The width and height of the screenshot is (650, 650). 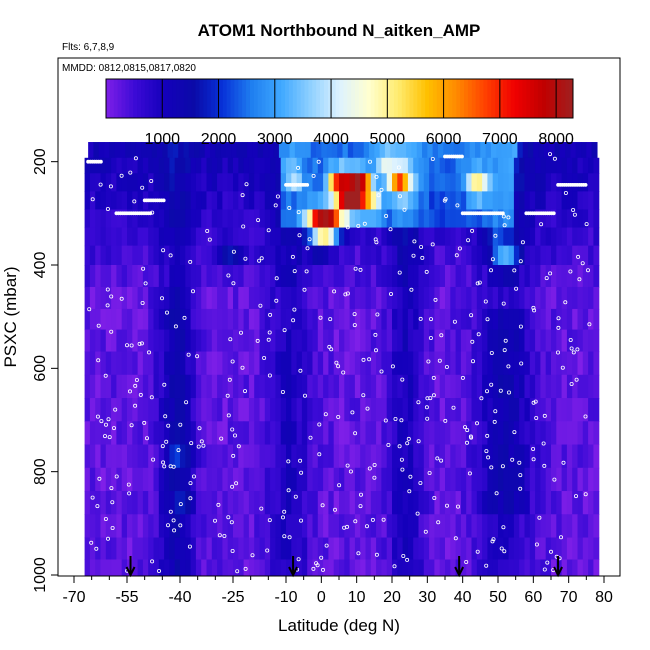 What do you see at coordinates (357, 597) in the screenshot?
I see `x-tick-label: 10` at bounding box center [357, 597].